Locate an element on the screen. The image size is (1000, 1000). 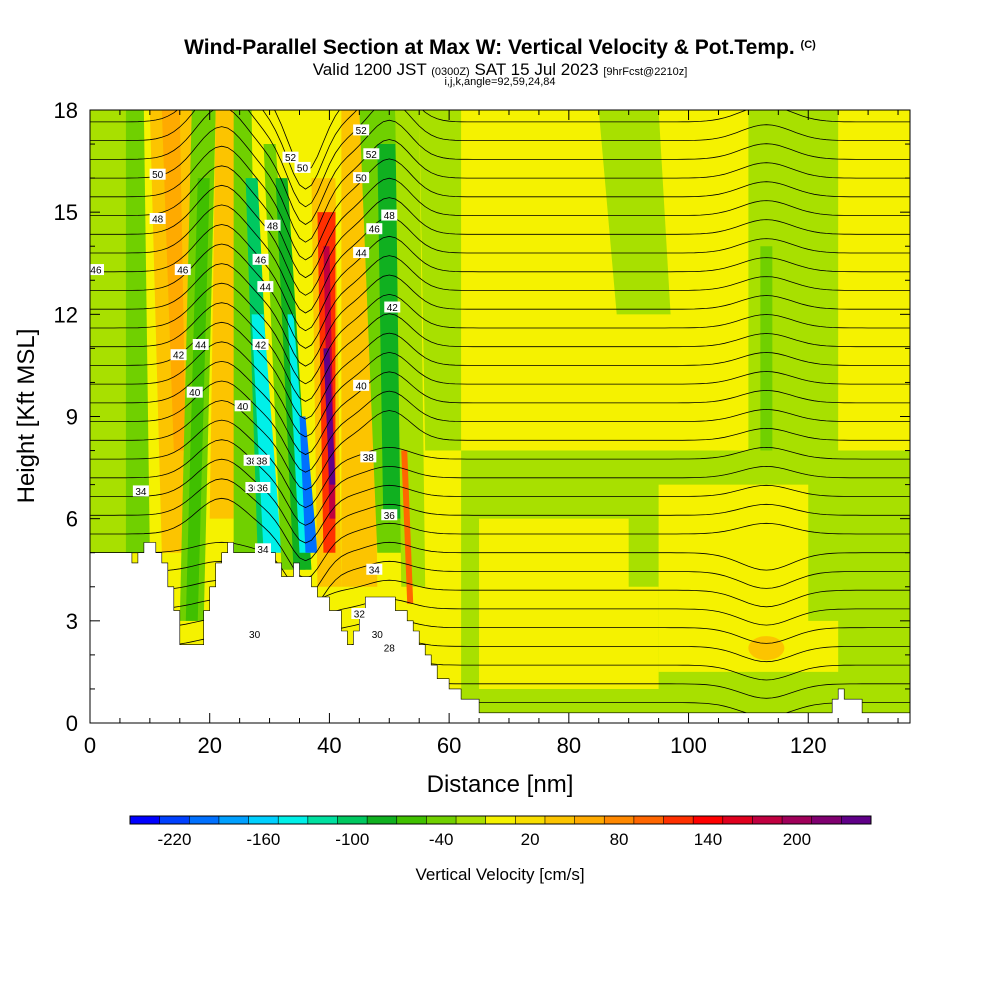
contour-label: 42 is located at coordinates (178, 355).